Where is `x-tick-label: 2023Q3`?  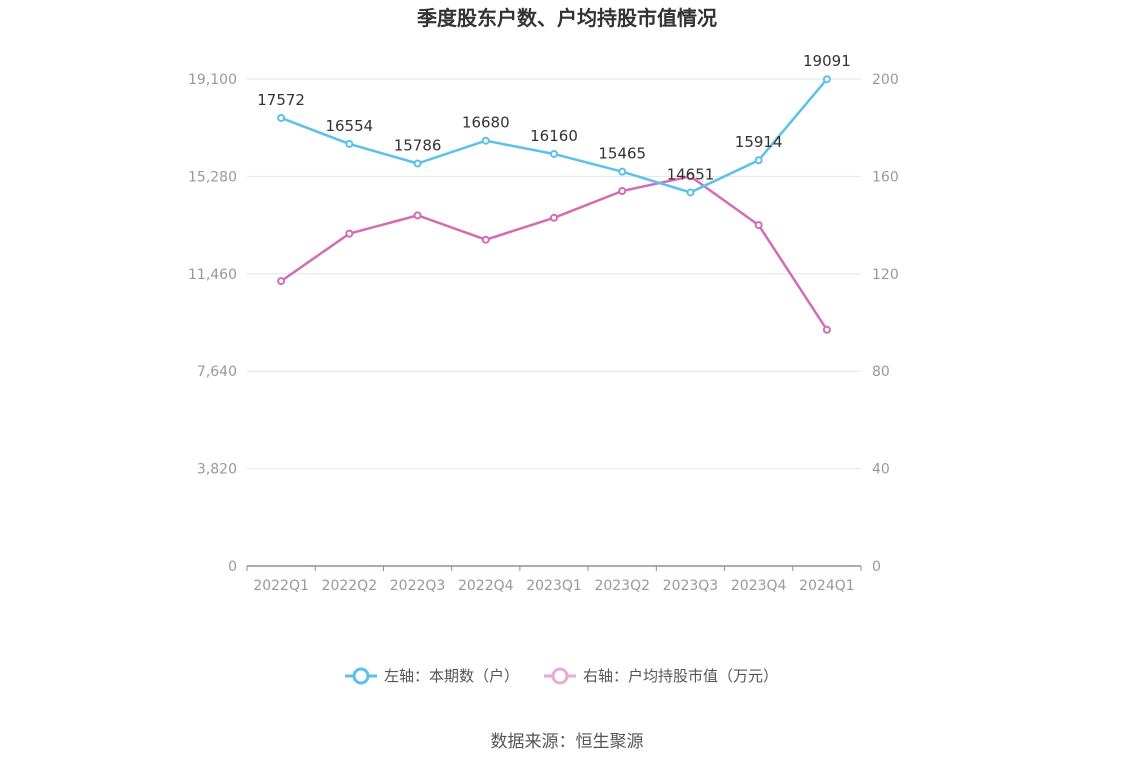 x-tick-label: 2023Q3 is located at coordinates (691, 586).